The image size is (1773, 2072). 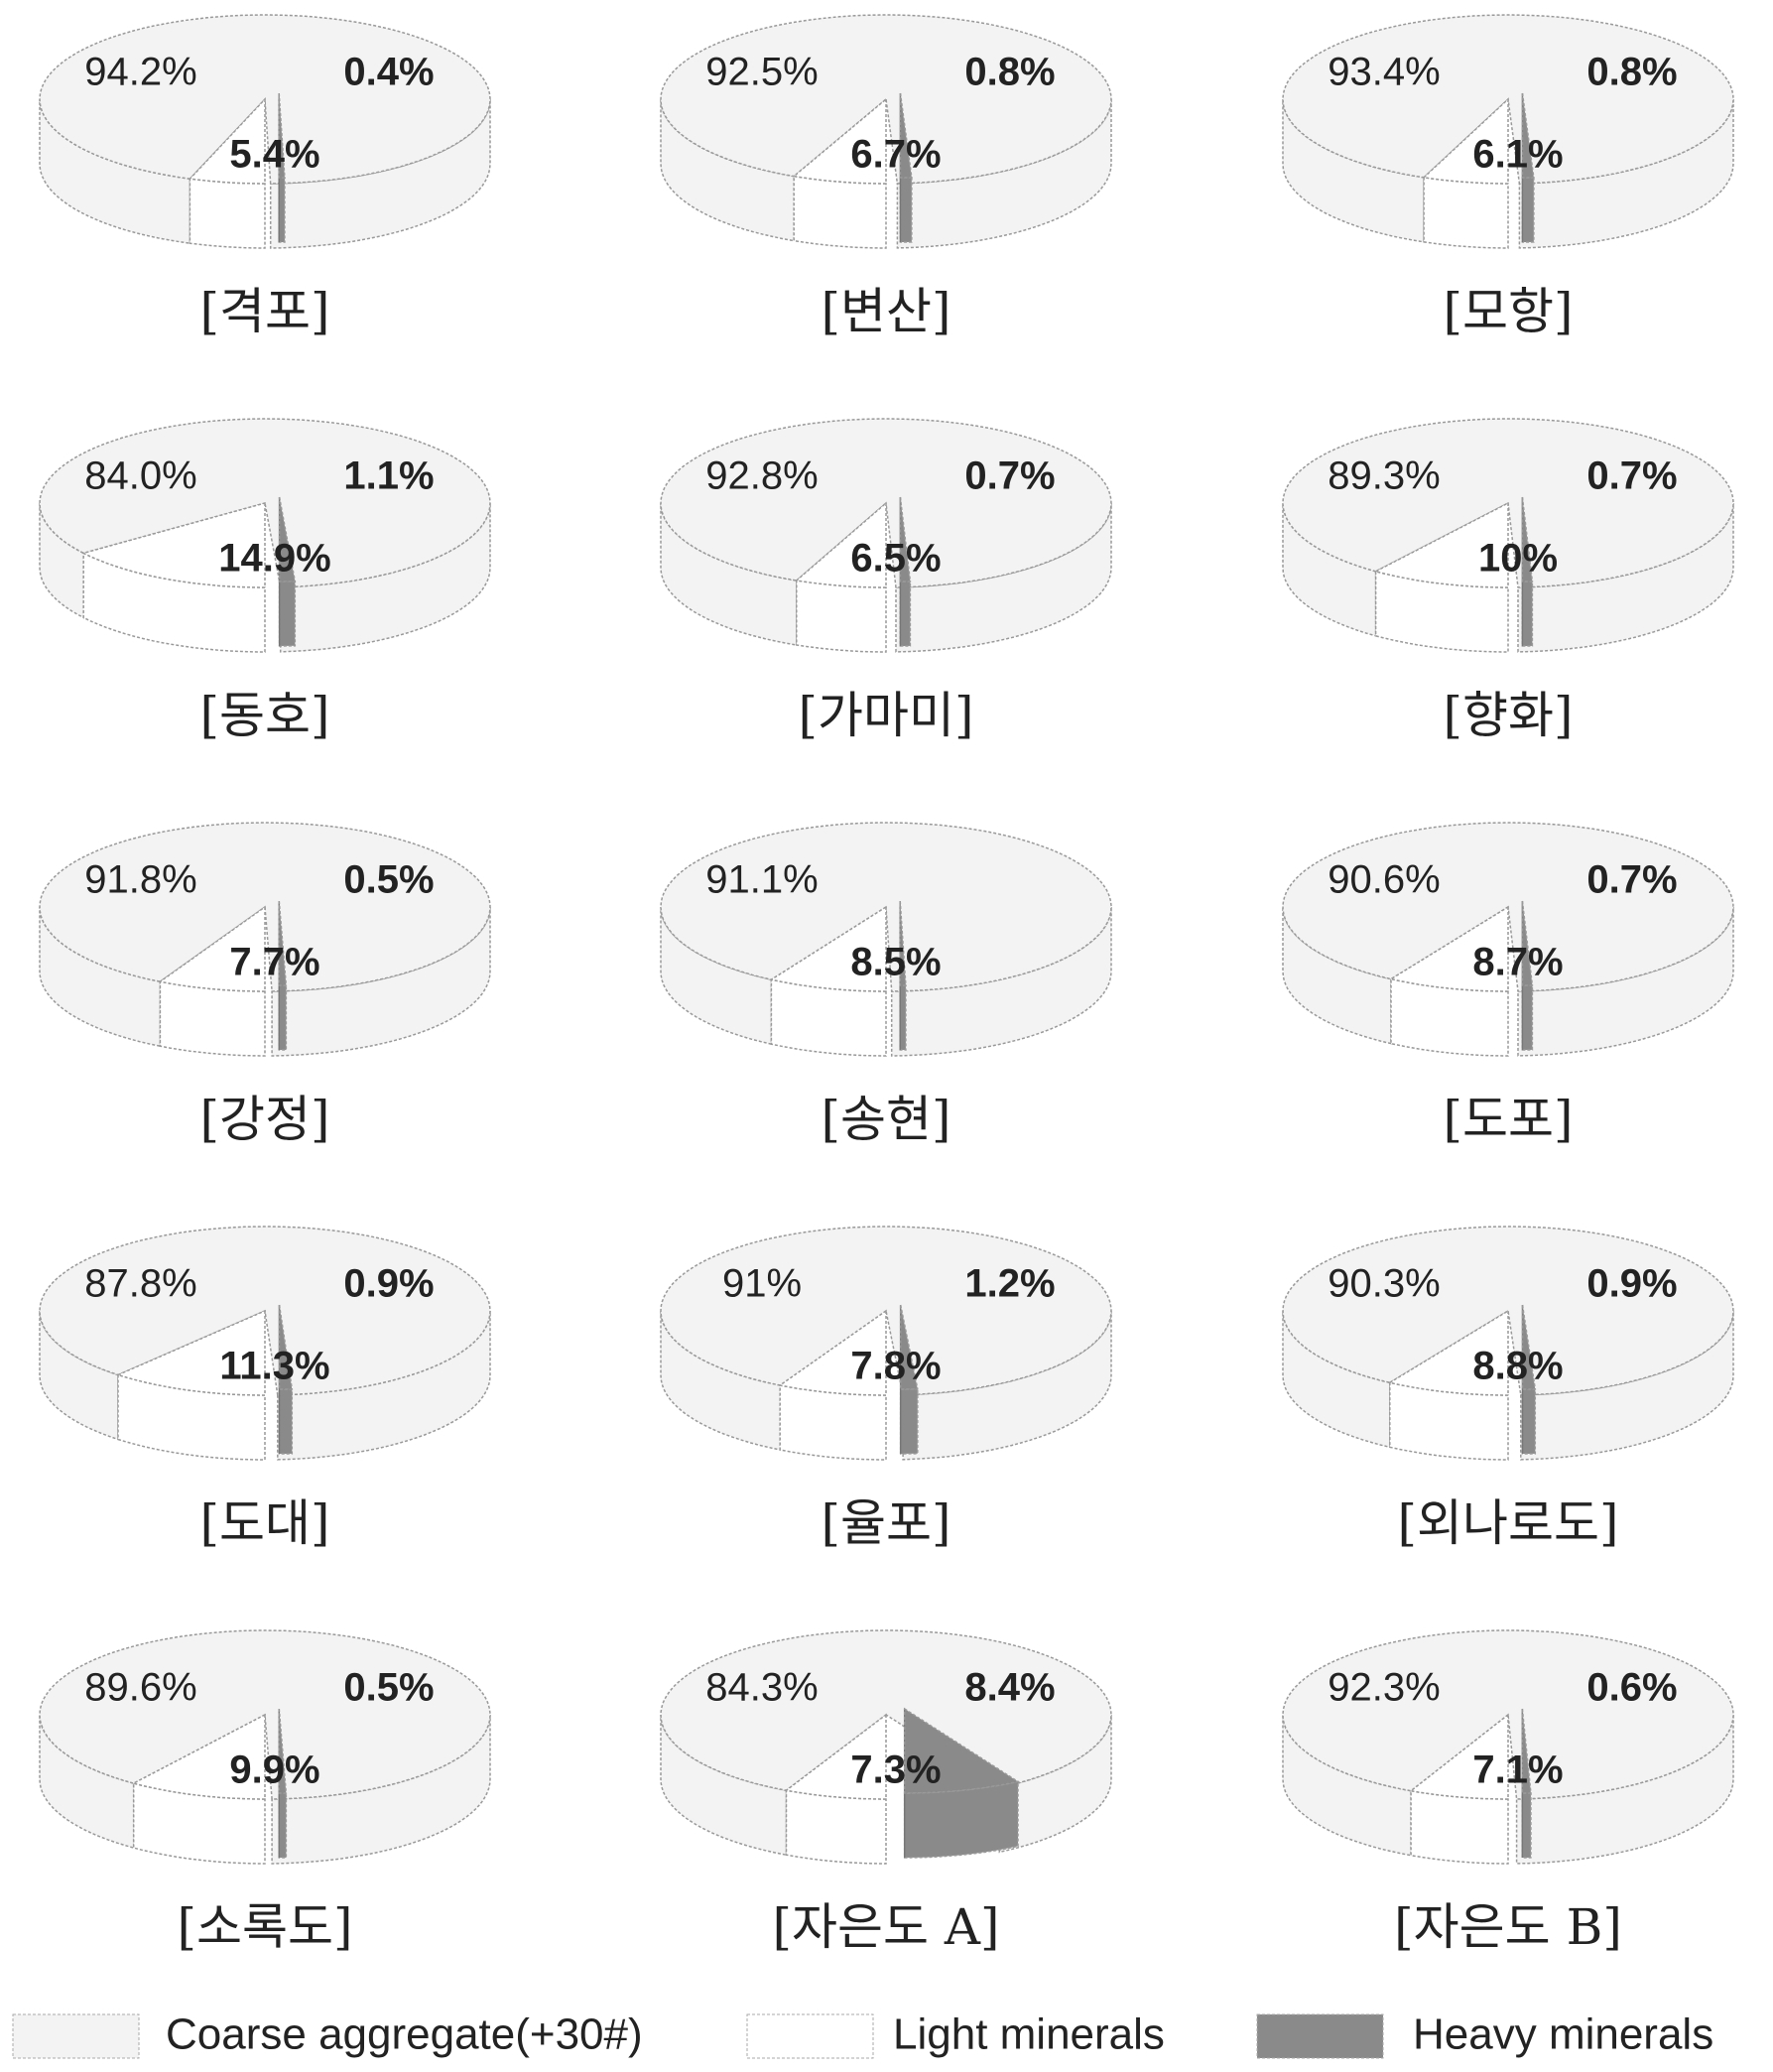 What do you see at coordinates (388, 476) in the screenshot?
I see `data-label: 1.1%` at bounding box center [388, 476].